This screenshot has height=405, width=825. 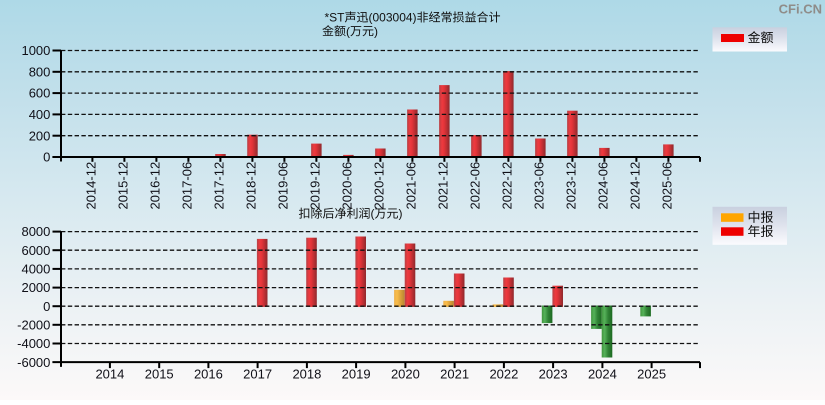 I want to click on svg-text: 2022-06, so click(x=475, y=186).